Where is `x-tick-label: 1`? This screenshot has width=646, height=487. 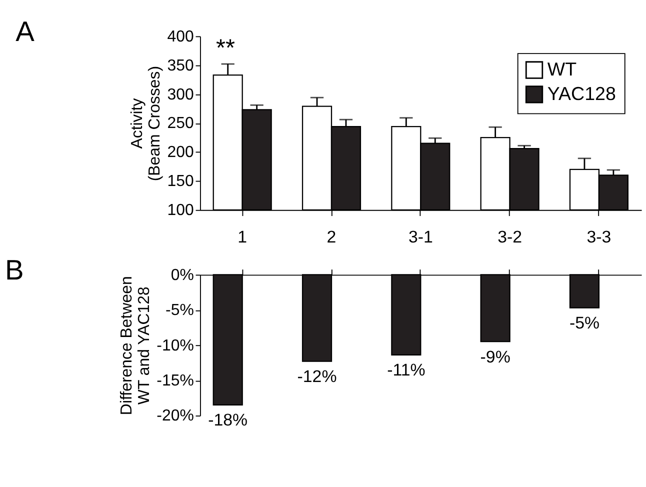
x-tick-label: 1 is located at coordinates (243, 236).